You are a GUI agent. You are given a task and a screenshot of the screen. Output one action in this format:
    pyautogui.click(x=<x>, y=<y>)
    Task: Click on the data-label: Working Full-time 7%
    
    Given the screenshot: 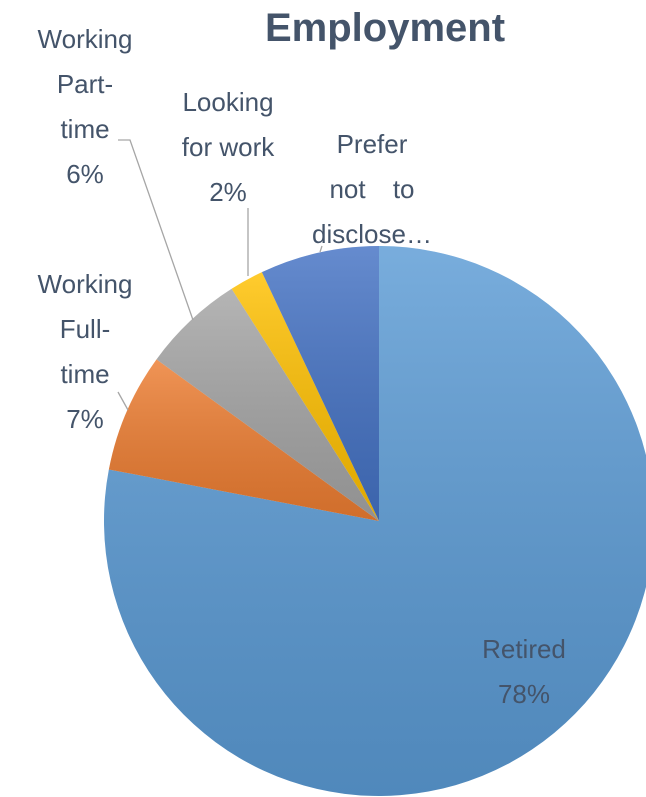 What is the action you would take?
    pyautogui.click(x=85, y=352)
    